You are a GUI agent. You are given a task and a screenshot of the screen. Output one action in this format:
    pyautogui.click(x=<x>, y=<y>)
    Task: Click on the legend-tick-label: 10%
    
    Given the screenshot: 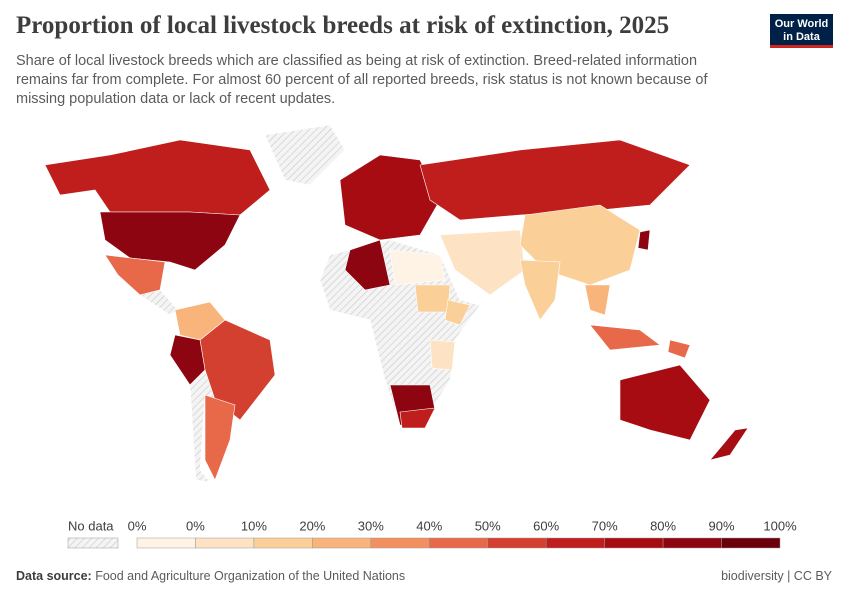 What is the action you would take?
    pyautogui.click(x=254, y=525)
    